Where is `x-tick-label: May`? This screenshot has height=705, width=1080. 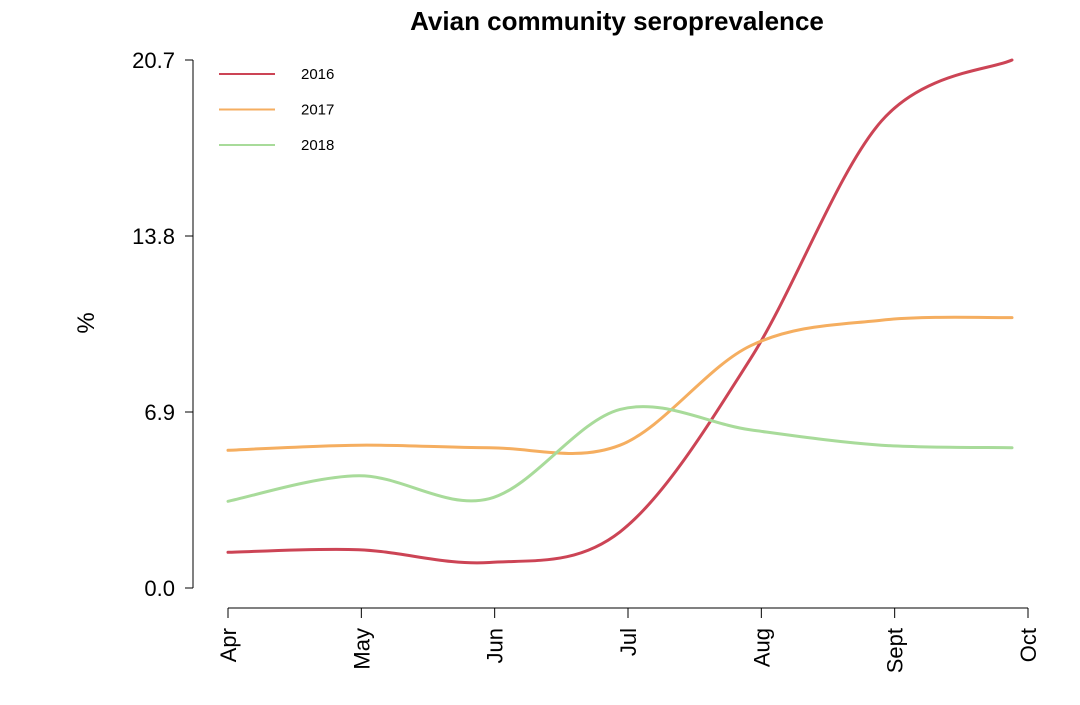 x-tick-label: May is located at coordinates (361, 649).